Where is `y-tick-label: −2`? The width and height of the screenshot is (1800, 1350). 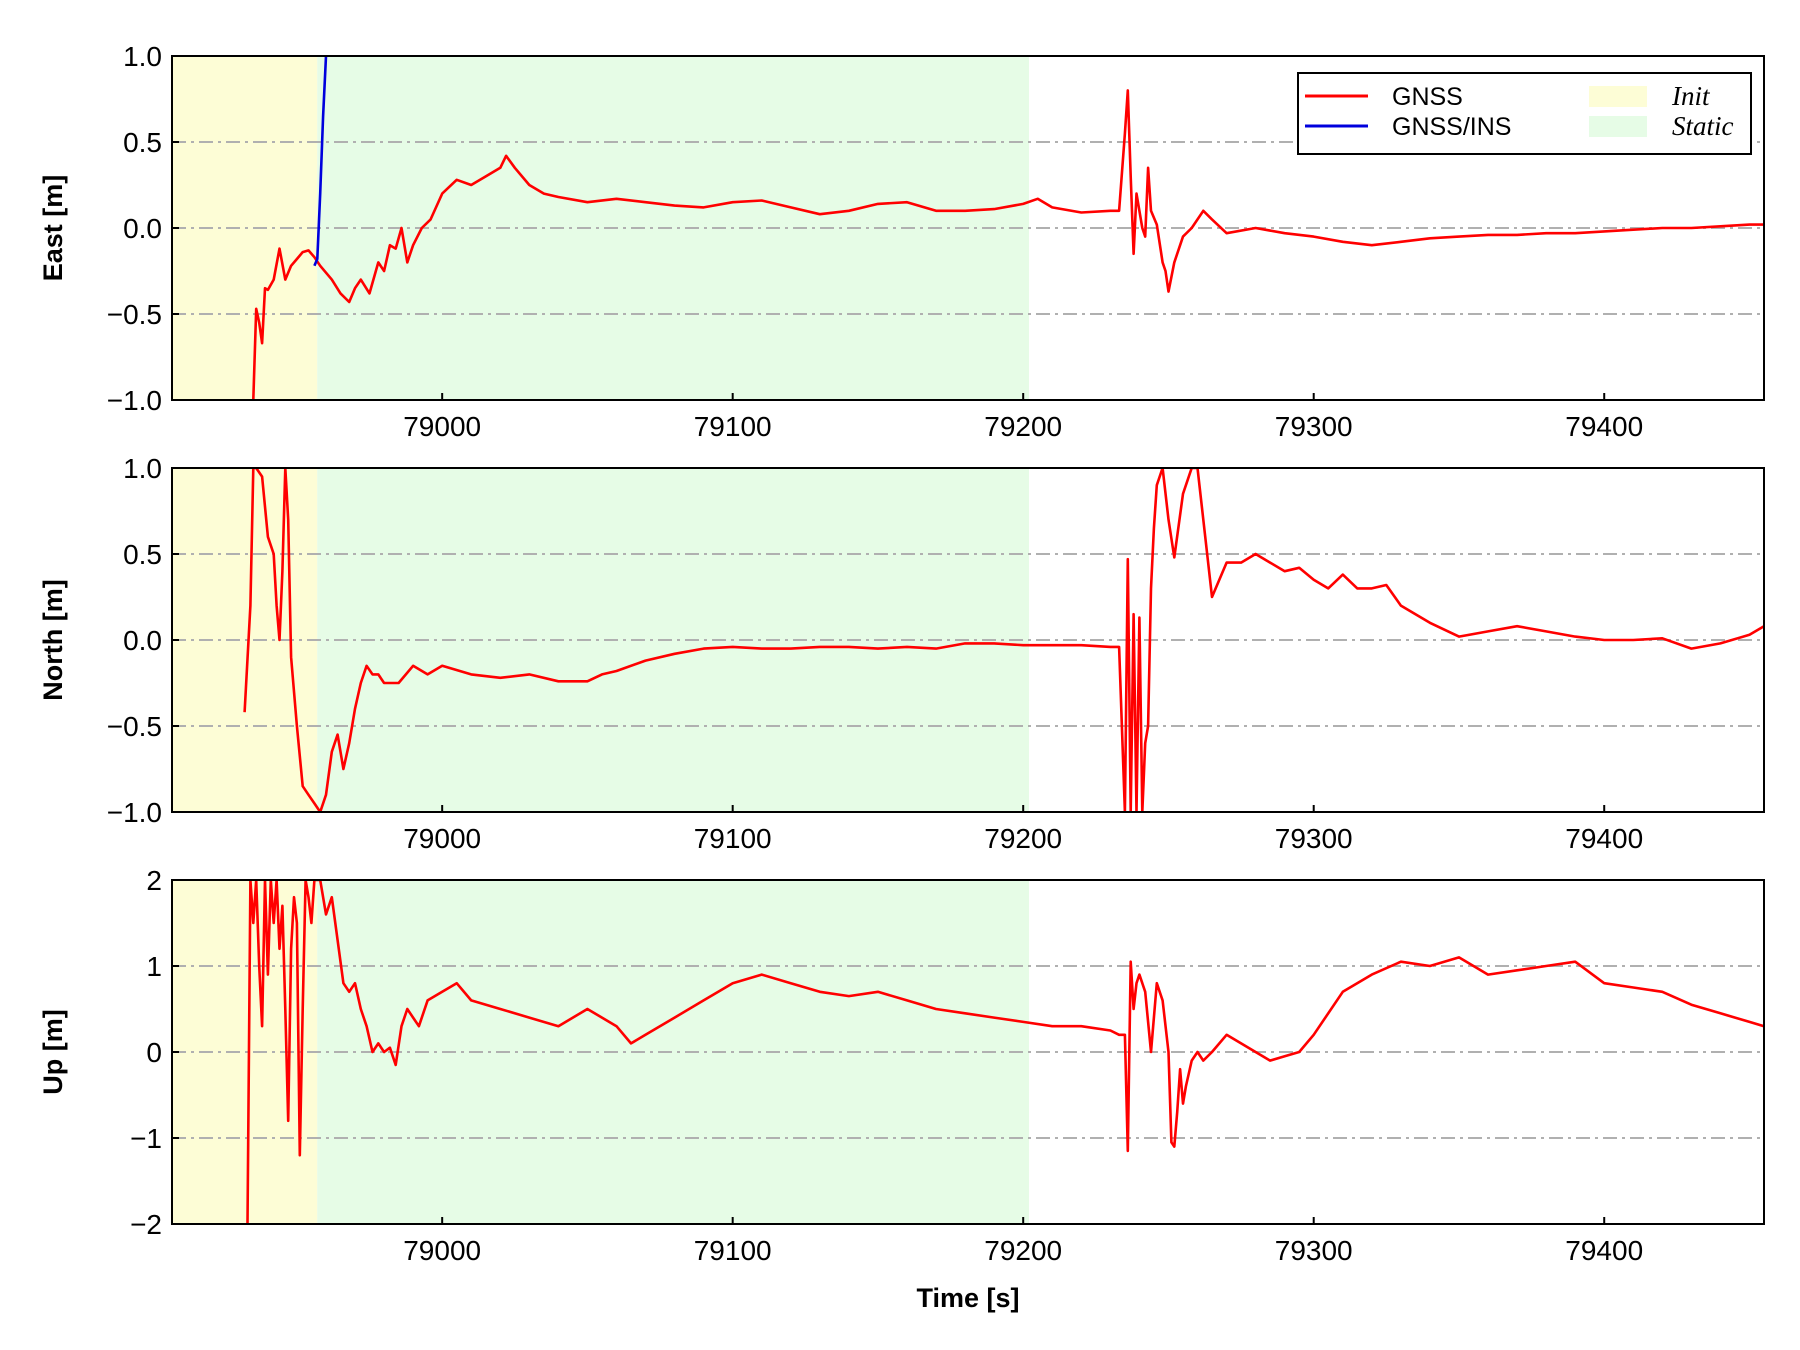 y-tick-label: −2 is located at coordinates (146, 1224).